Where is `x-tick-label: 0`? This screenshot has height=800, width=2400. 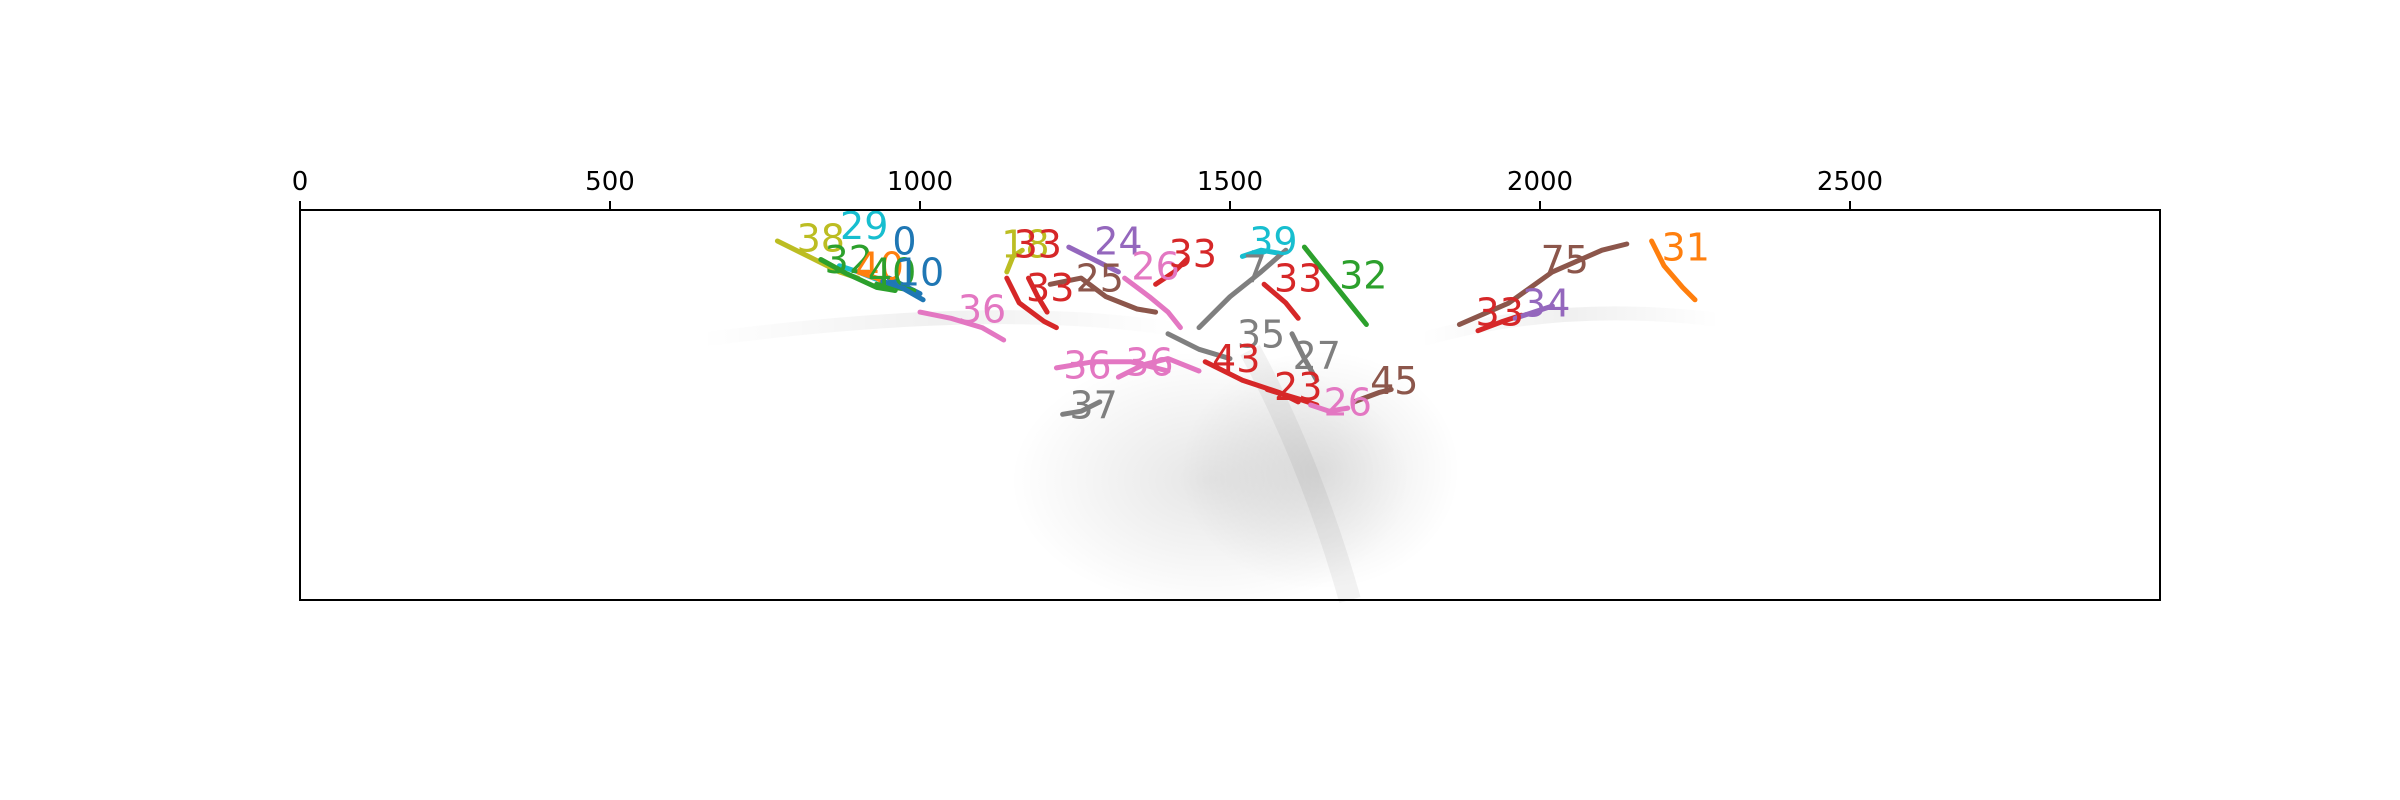
x-tick-label: 0 is located at coordinates (300, 182).